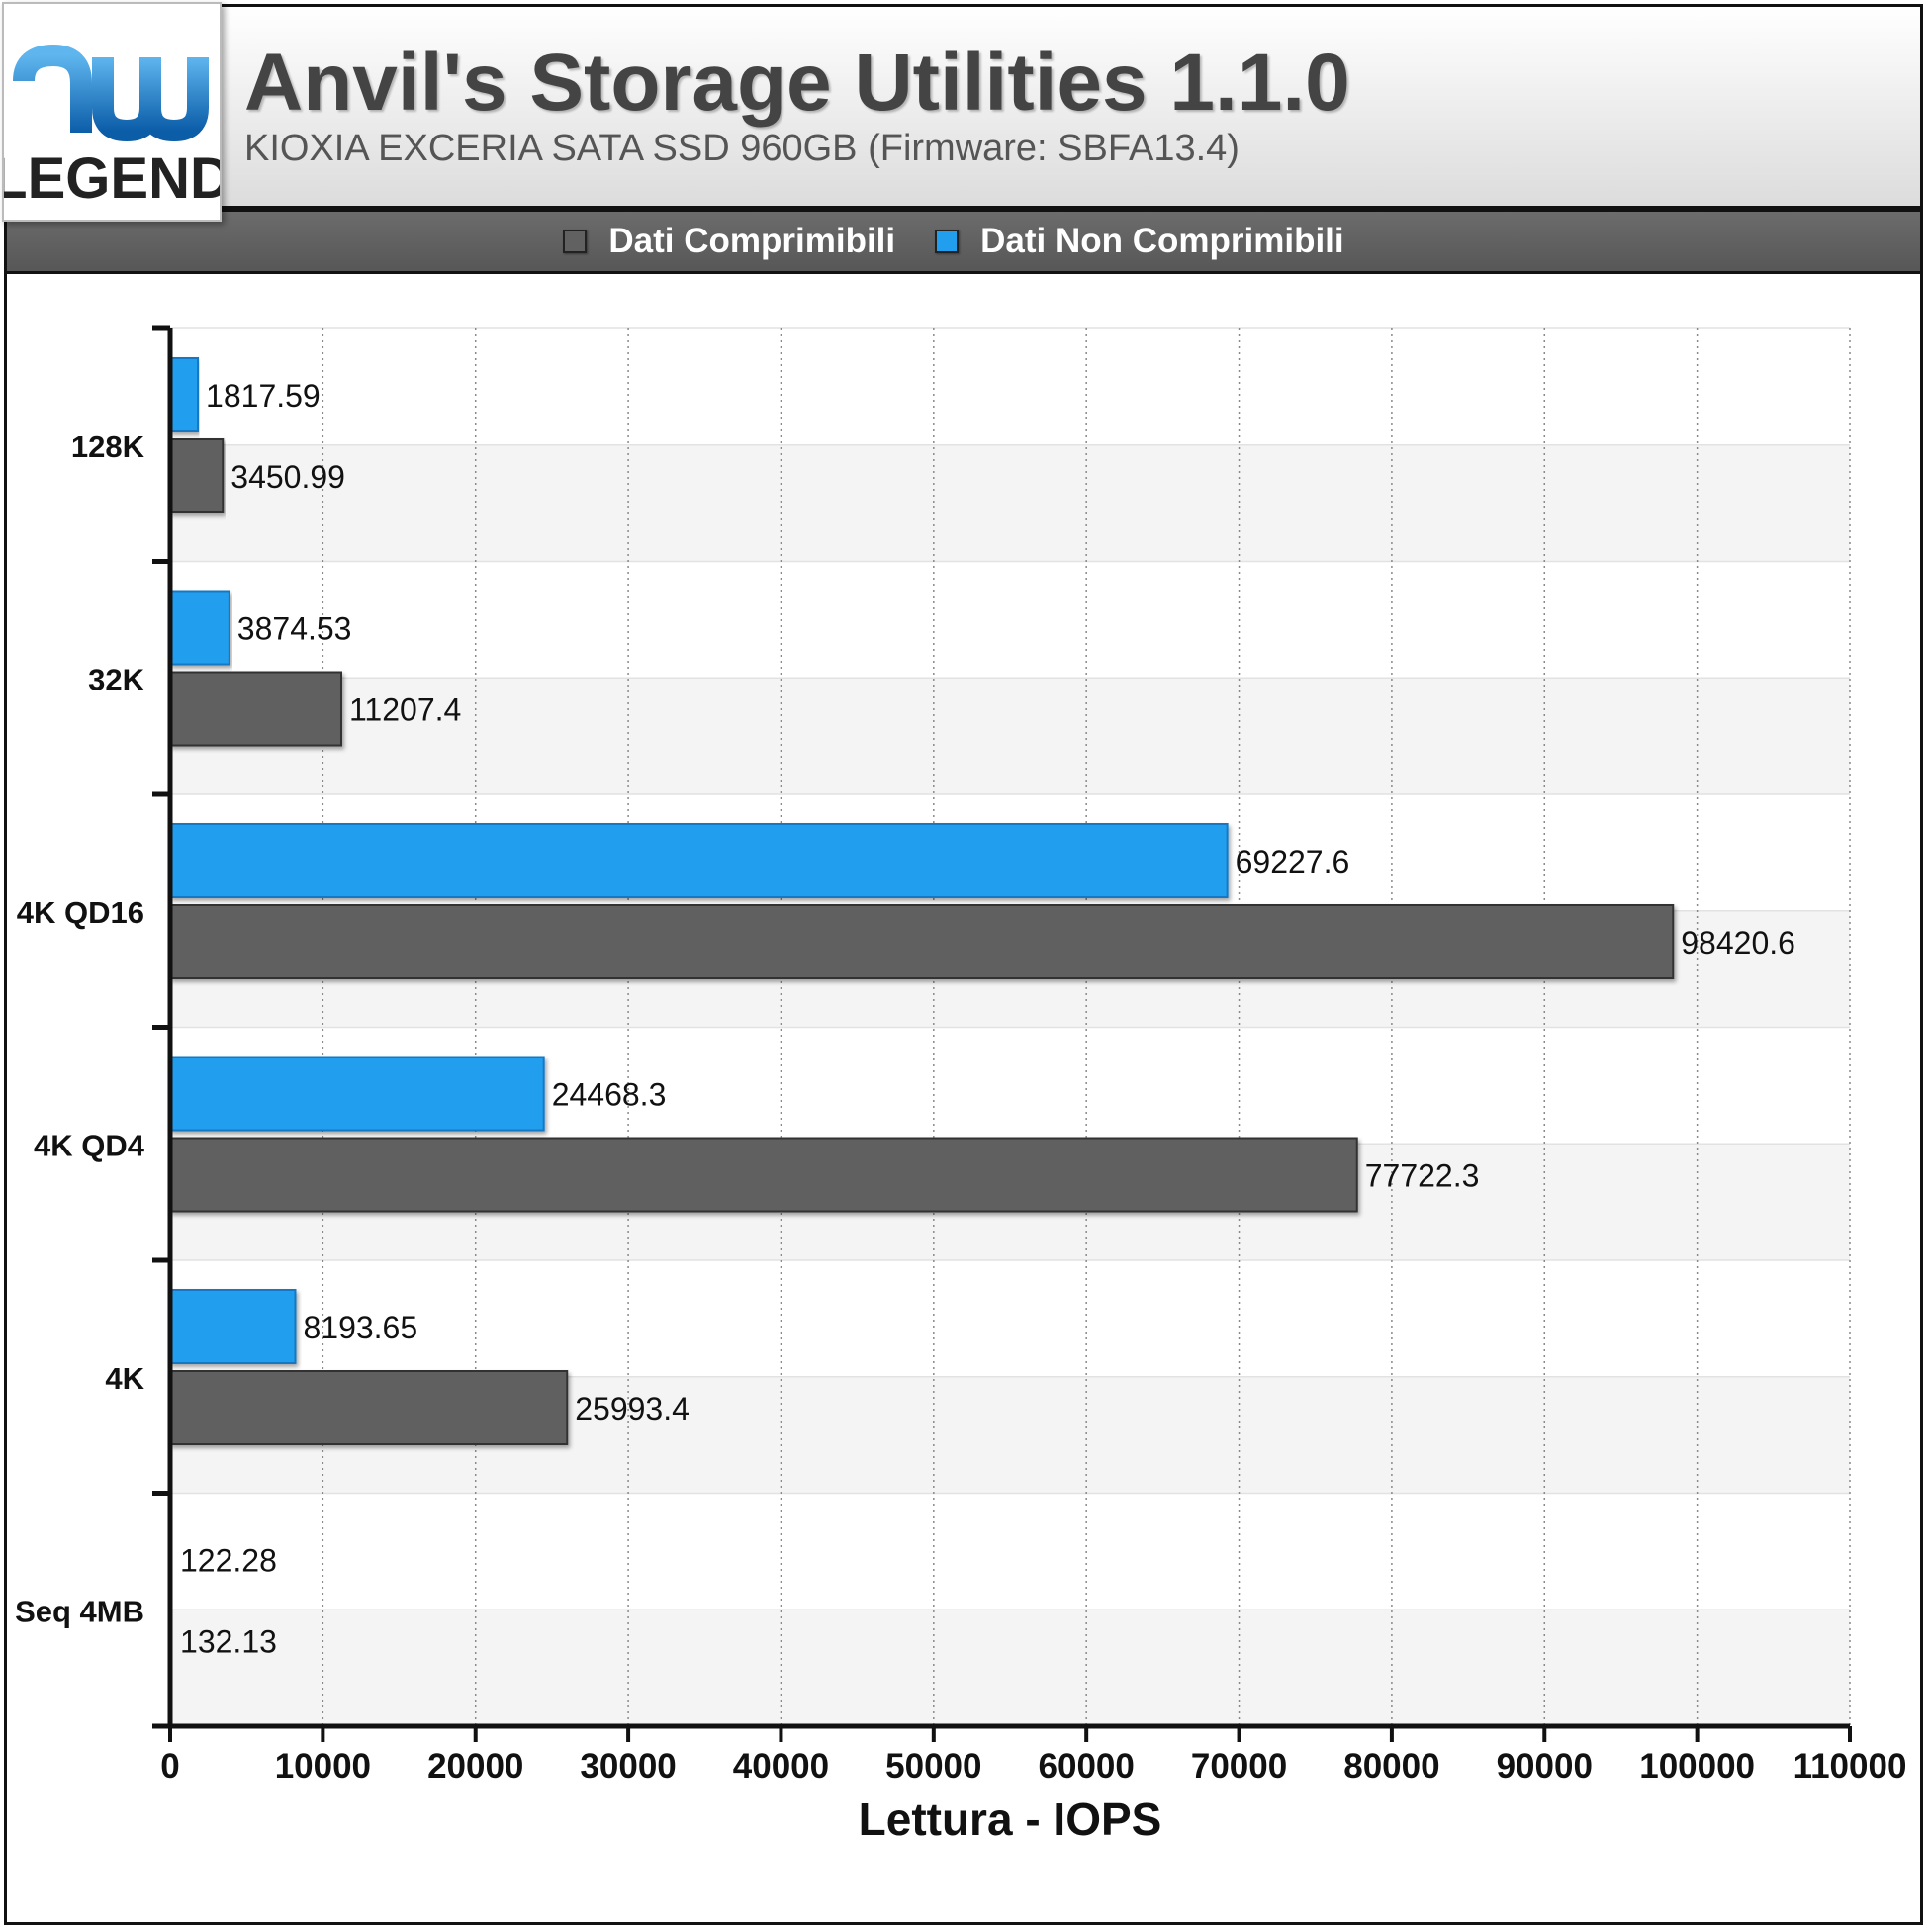 This screenshot has height=1932, width=1931. What do you see at coordinates (947, 241) in the screenshot?
I see `legend-swatch-incompressible` at bounding box center [947, 241].